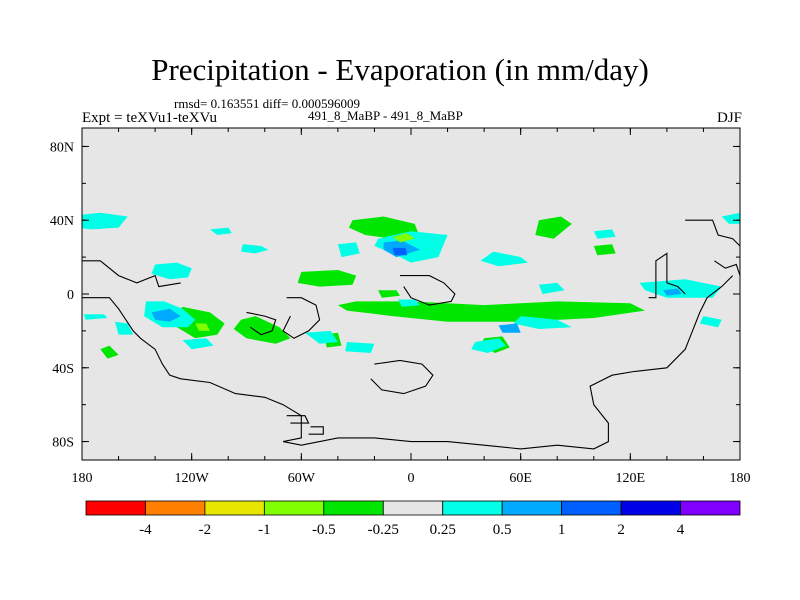 The width and height of the screenshot is (800, 600). I want to click on contour-region-0.5-3, so click(672, 292).